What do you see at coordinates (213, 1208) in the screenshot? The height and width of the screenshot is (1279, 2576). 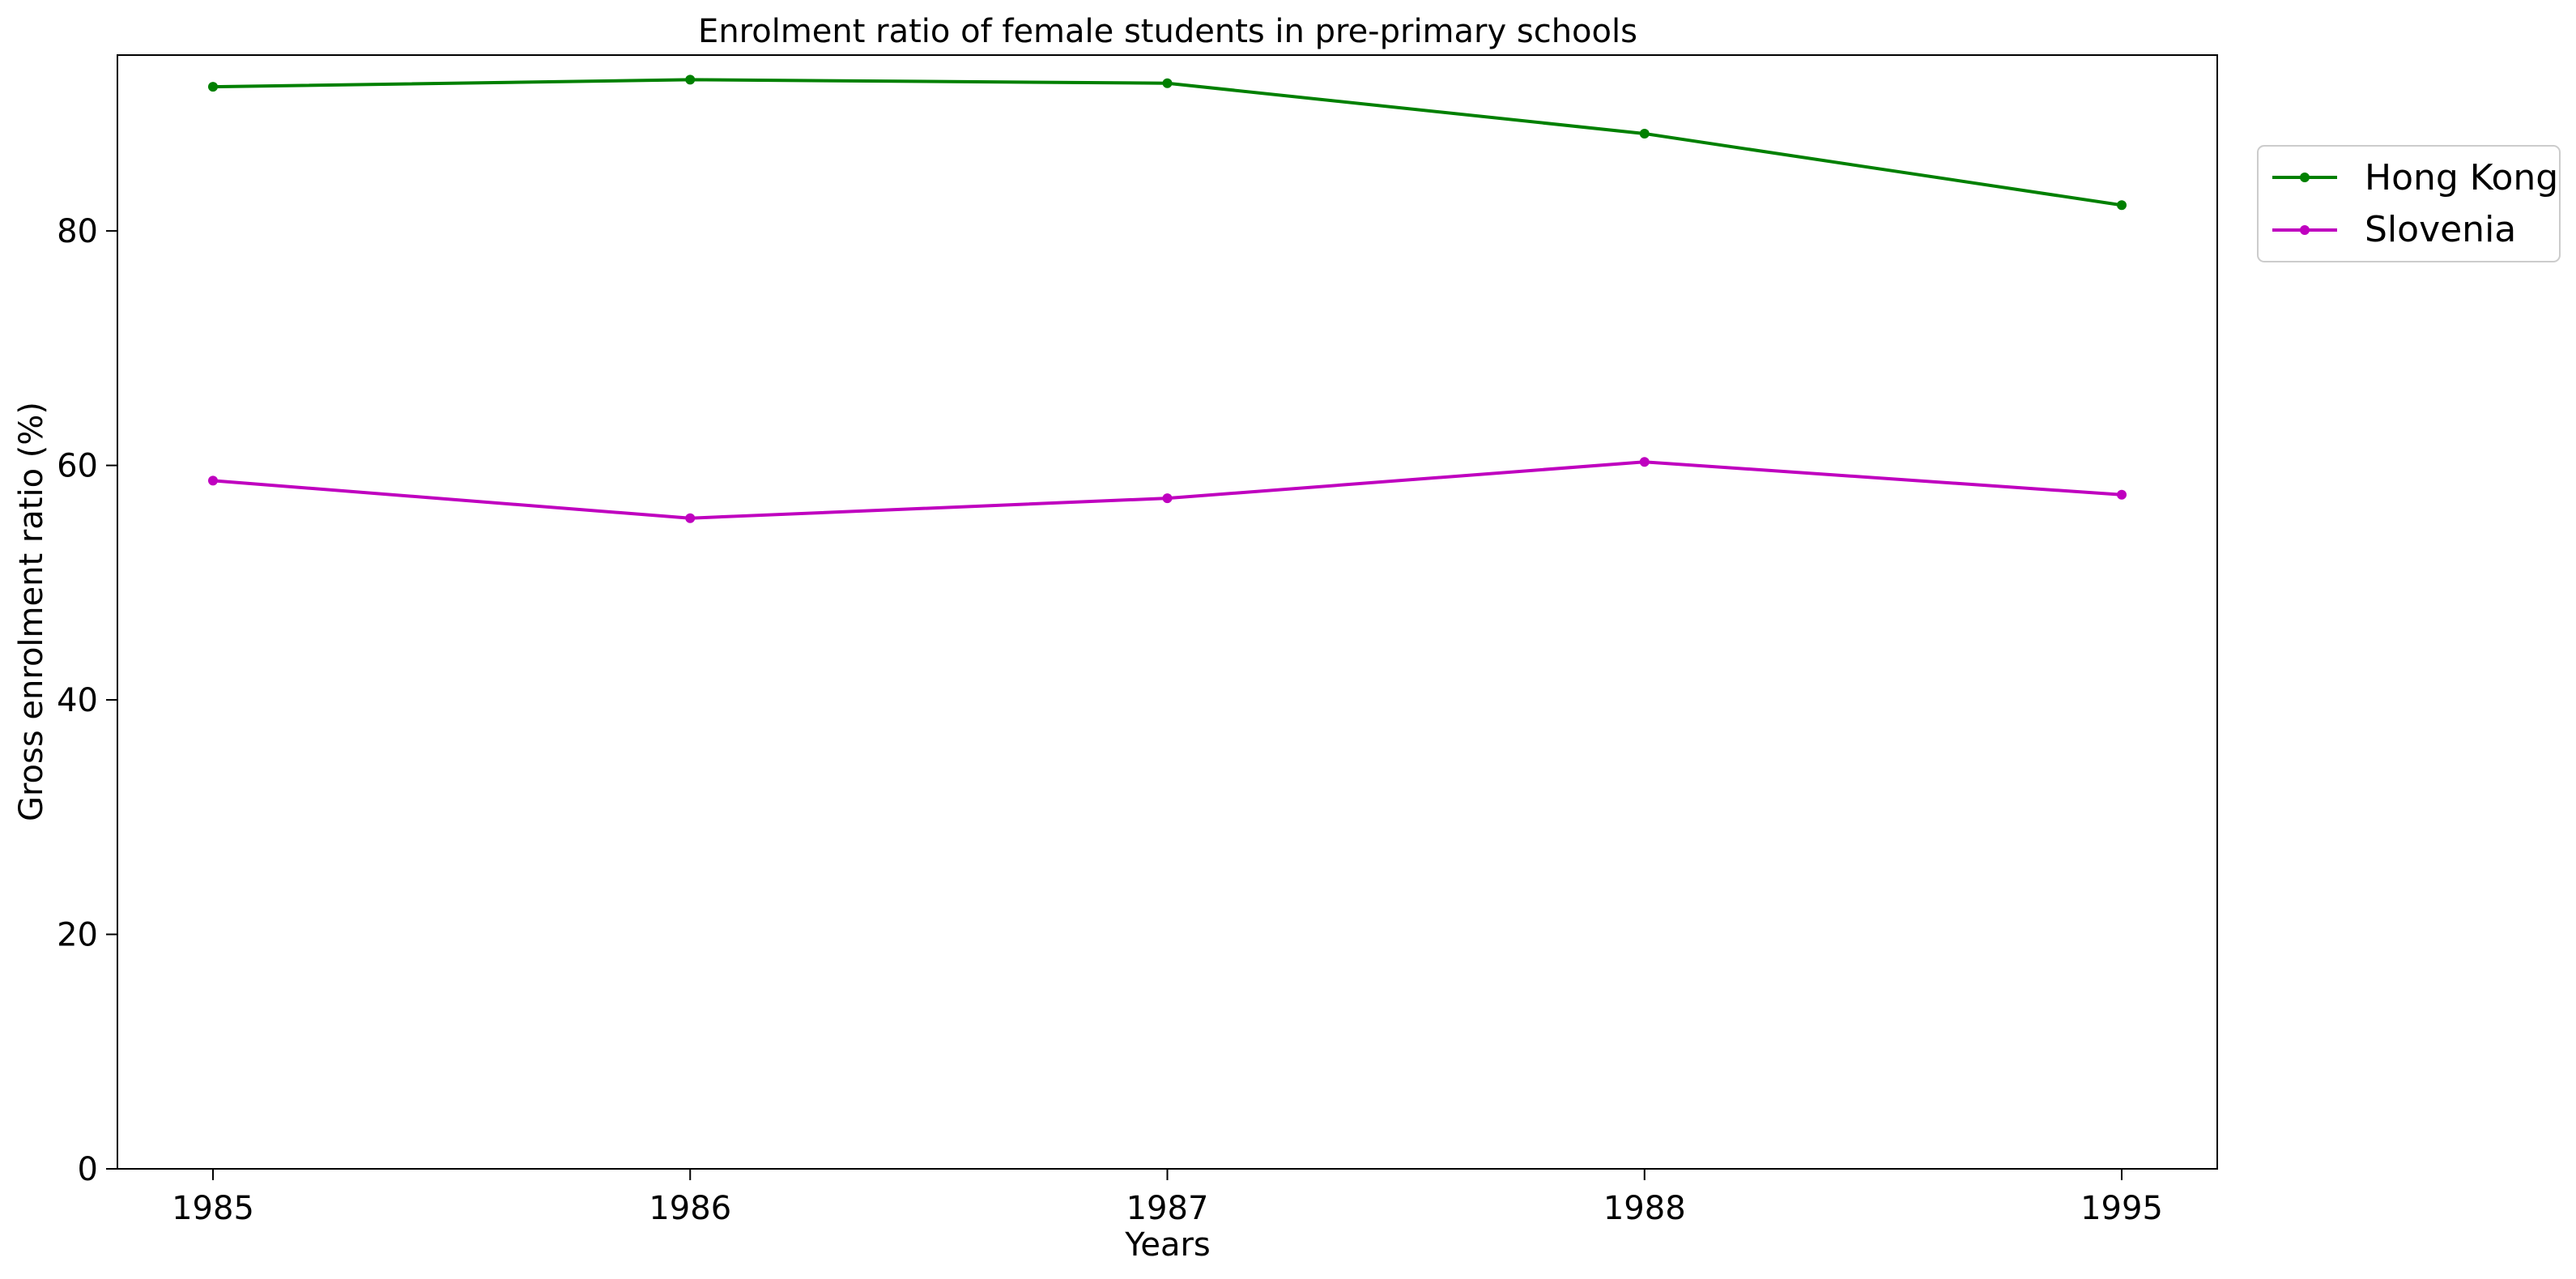 I see `x-tick-label-1985: 1985` at bounding box center [213, 1208].